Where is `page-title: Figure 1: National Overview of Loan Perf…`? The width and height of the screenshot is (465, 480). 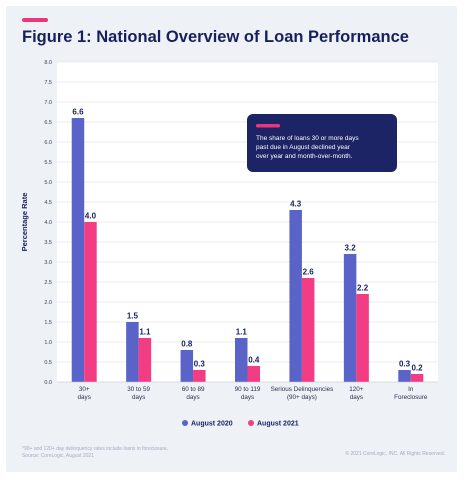 page-title: Figure 1: National Overview of Loan Perf… is located at coordinates (215, 37).